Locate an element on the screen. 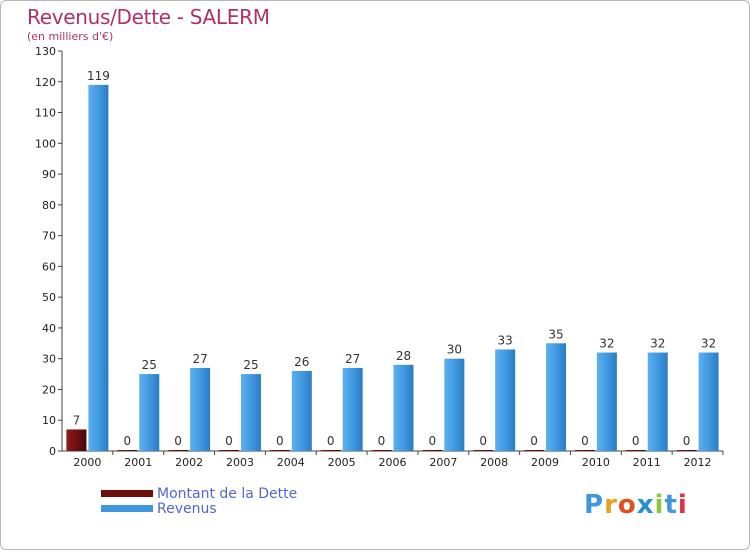 The height and width of the screenshot is (550, 750). data-label-revenue: 26 is located at coordinates (301, 362).